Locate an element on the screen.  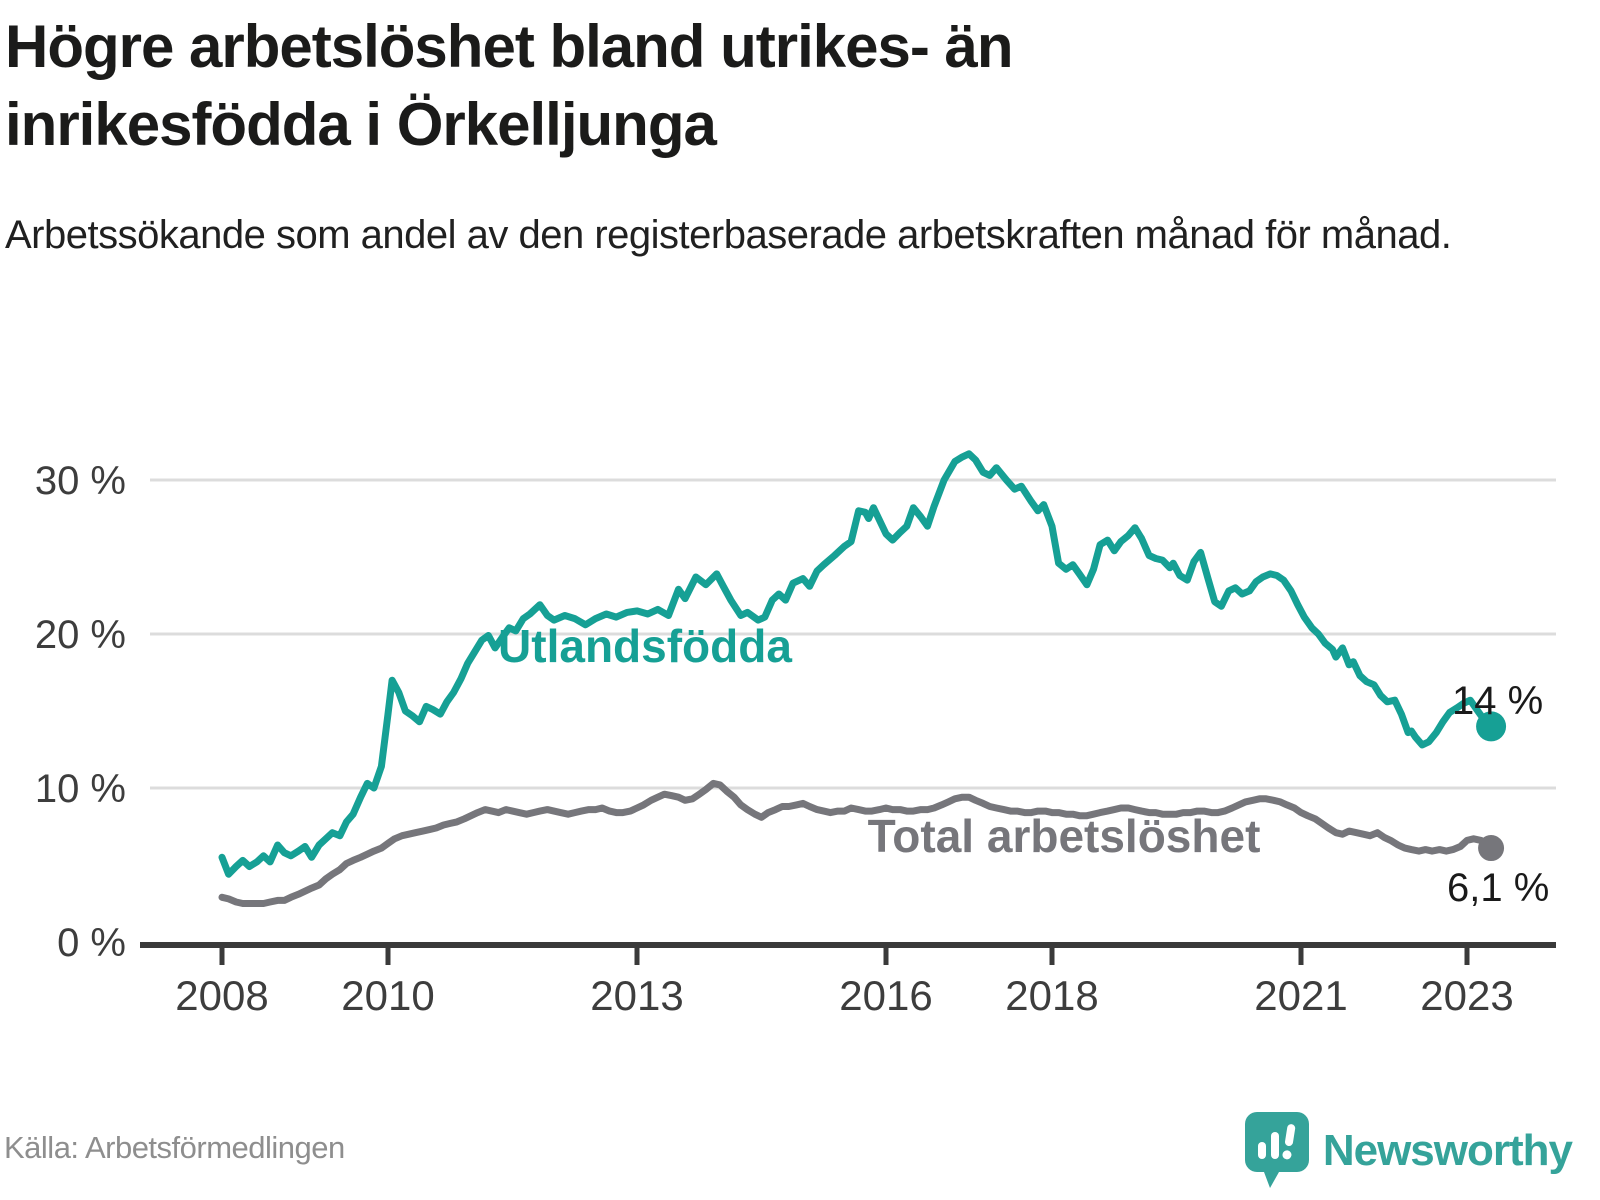
x-tick-label: 2016 is located at coordinates (885, 995).